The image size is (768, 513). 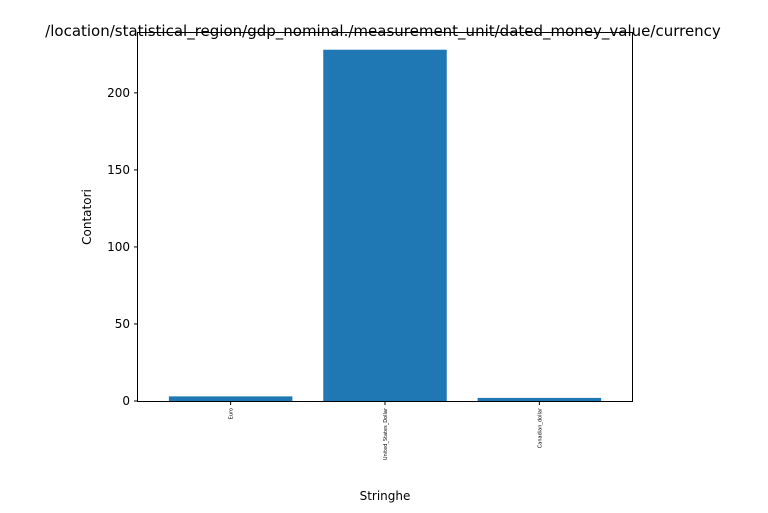 What do you see at coordinates (539, 399) in the screenshot?
I see `bar-canadian-dollar` at bounding box center [539, 399].